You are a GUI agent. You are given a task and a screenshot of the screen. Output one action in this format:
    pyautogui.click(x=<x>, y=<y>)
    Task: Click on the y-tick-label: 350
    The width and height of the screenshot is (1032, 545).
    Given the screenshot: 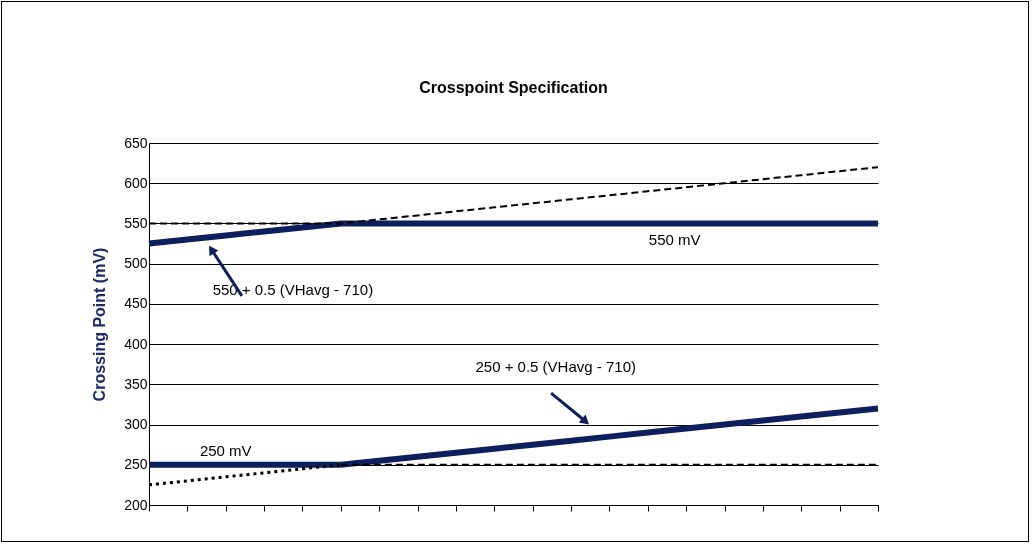 What is the action you would take?
    pyautogui.click(x=136, y=383)
    